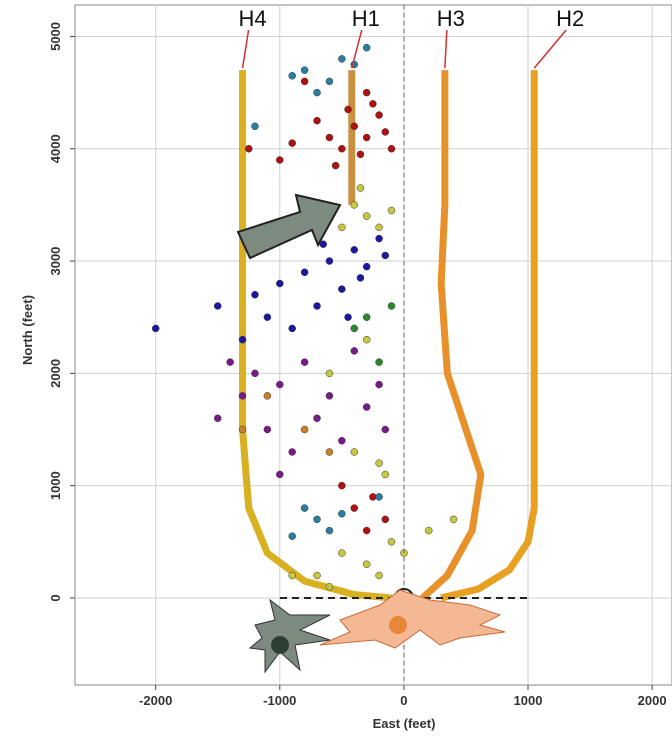  I want to click on x-tick-label: -1000, so click(279, 700).